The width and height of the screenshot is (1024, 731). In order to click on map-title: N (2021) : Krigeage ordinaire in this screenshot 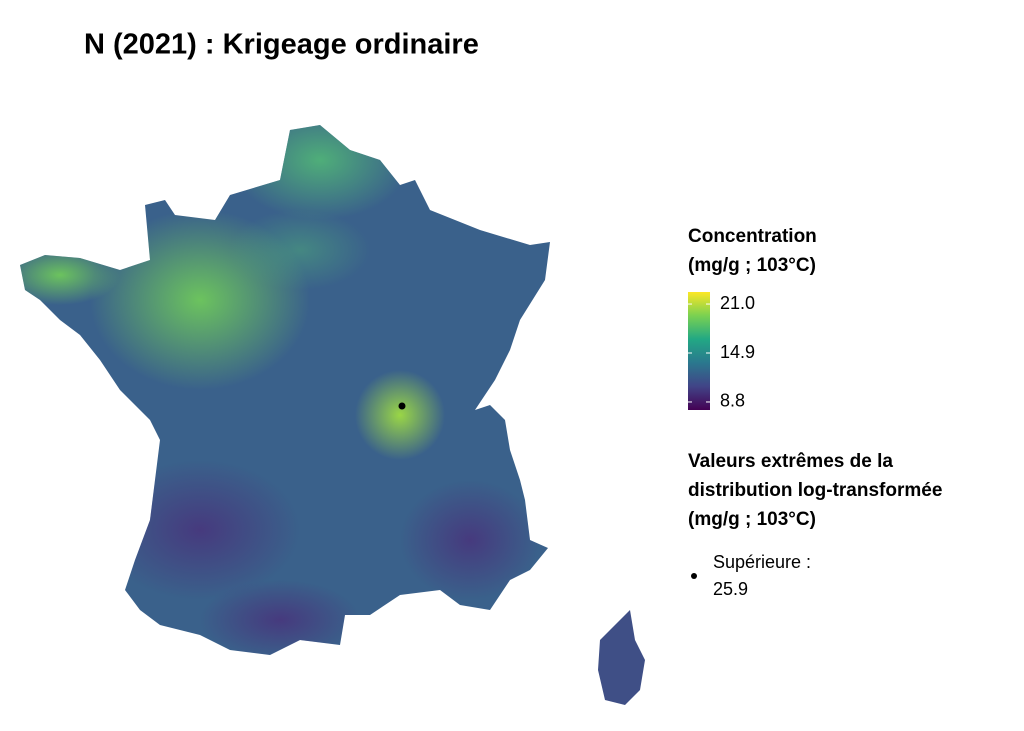, I will do `click(281, 45)`.